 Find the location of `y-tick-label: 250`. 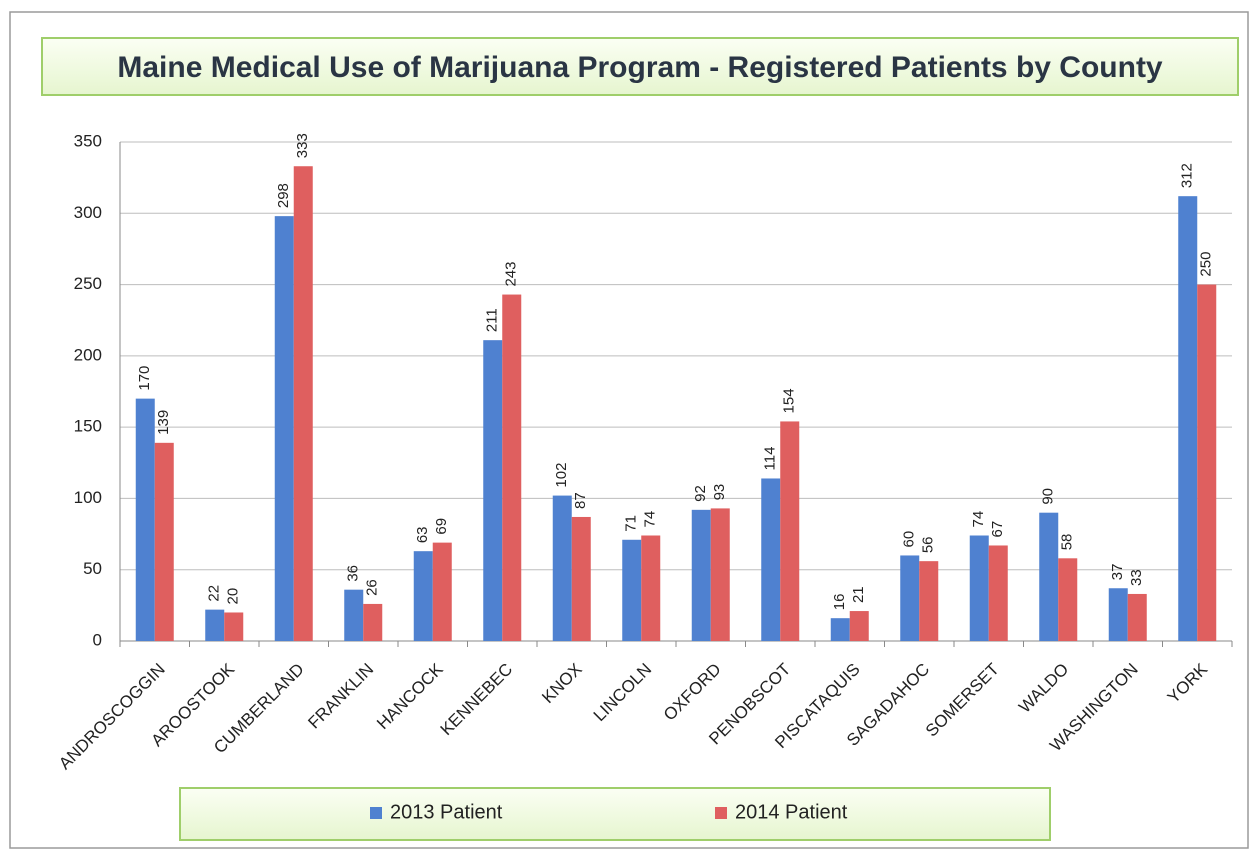

y-tick-label: 250 is located at coordinates (88, 283).